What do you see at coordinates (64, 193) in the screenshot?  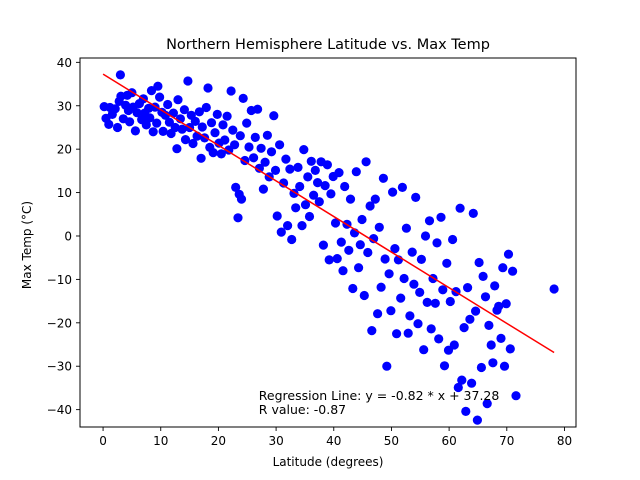 I see `y-tick-label: 10` at bounding box center [64, 193].